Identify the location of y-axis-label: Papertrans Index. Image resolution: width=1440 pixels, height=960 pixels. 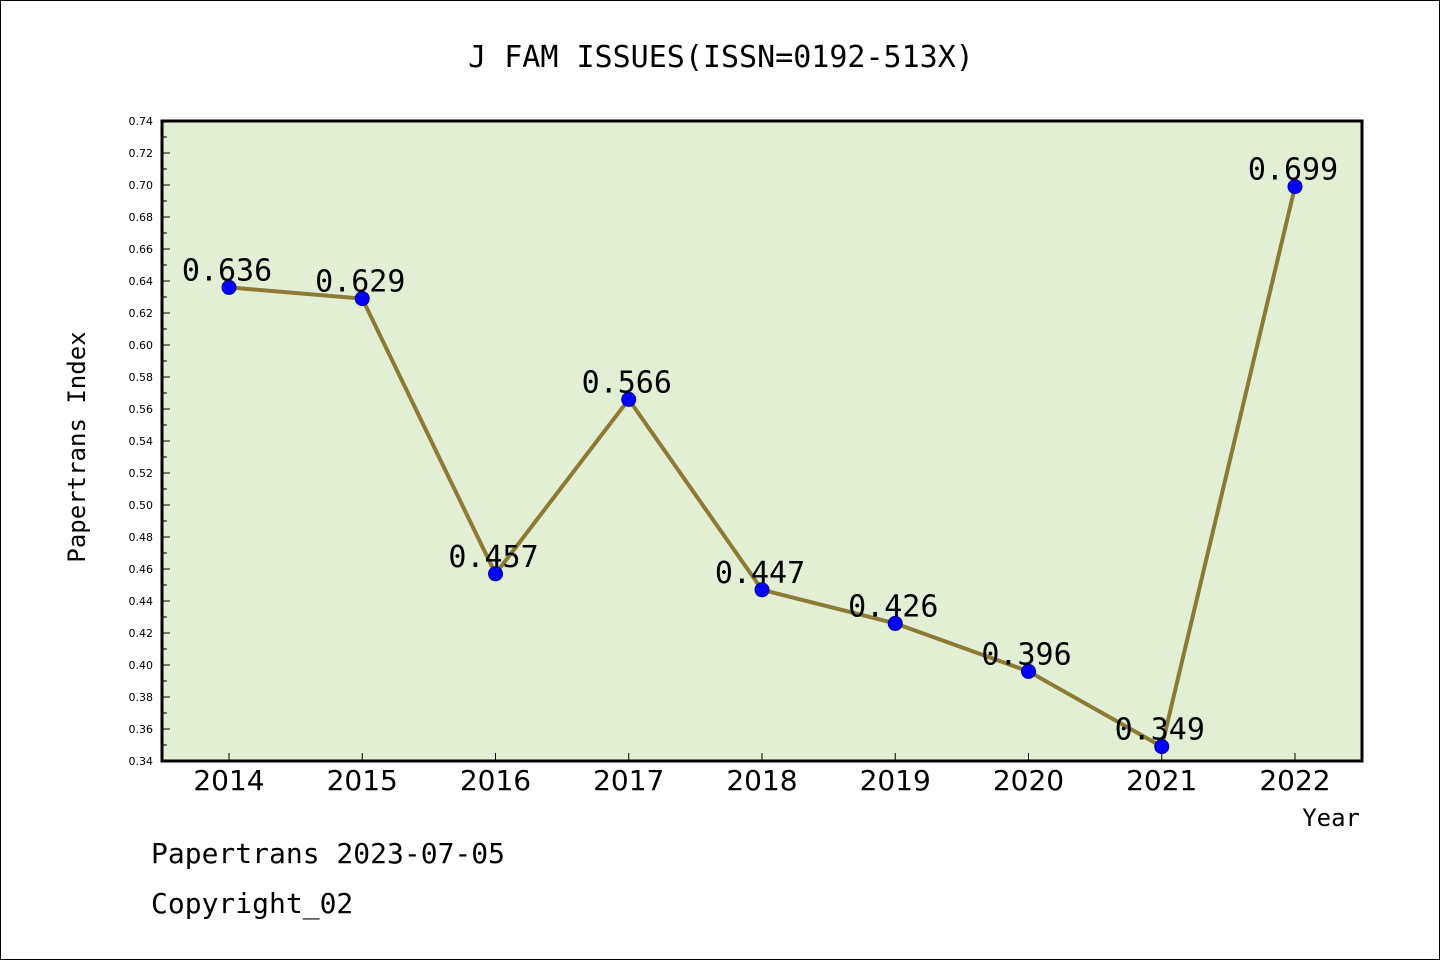
(77, 446).